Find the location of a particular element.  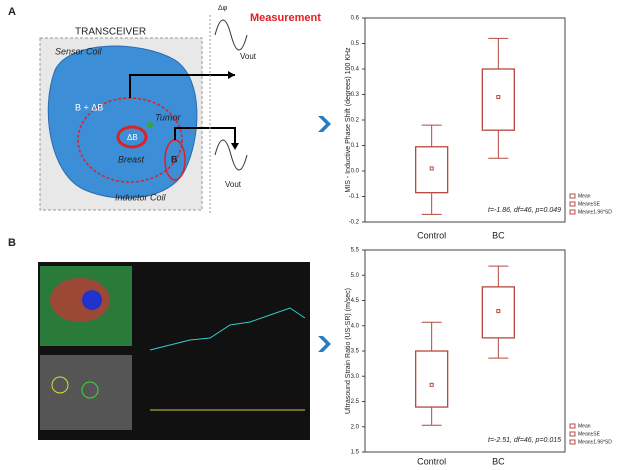

y-tick-label: 3.0 is located at coordinates (355, 377).